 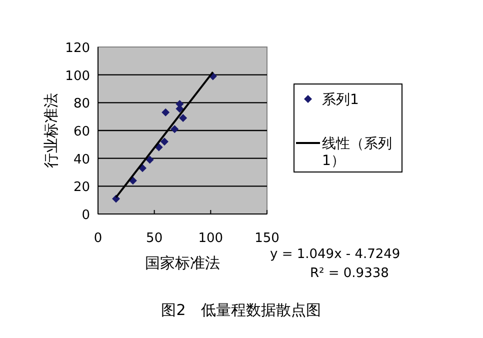 I want to click on y-tick-label: 80, so click(x=81, y=104).